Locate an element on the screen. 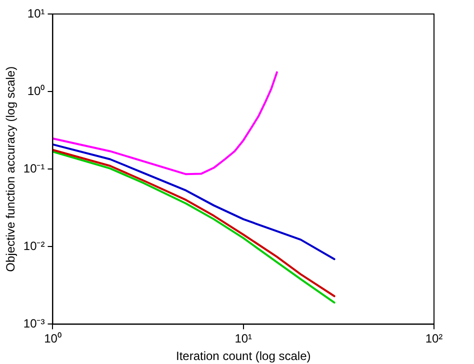 Image resolution: width=474 pixels, height=364 pixels. y-tick-label: 10¹ is located at coordinates (36, 13).